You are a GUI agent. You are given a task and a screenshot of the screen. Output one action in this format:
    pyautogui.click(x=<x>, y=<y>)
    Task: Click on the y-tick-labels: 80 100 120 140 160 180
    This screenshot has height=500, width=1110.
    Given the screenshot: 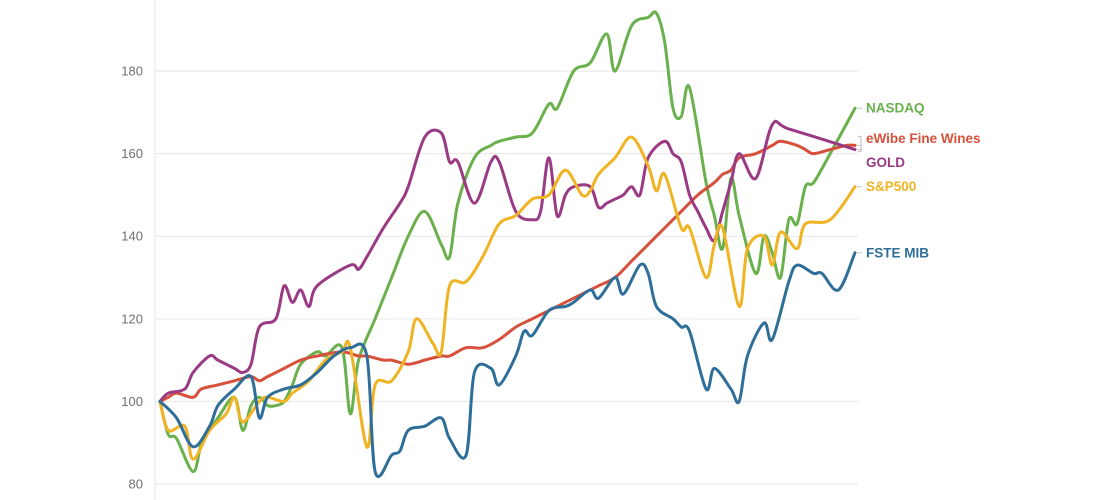 What is the action you would take?
    pyautogui.click(x=132, y=278)
    